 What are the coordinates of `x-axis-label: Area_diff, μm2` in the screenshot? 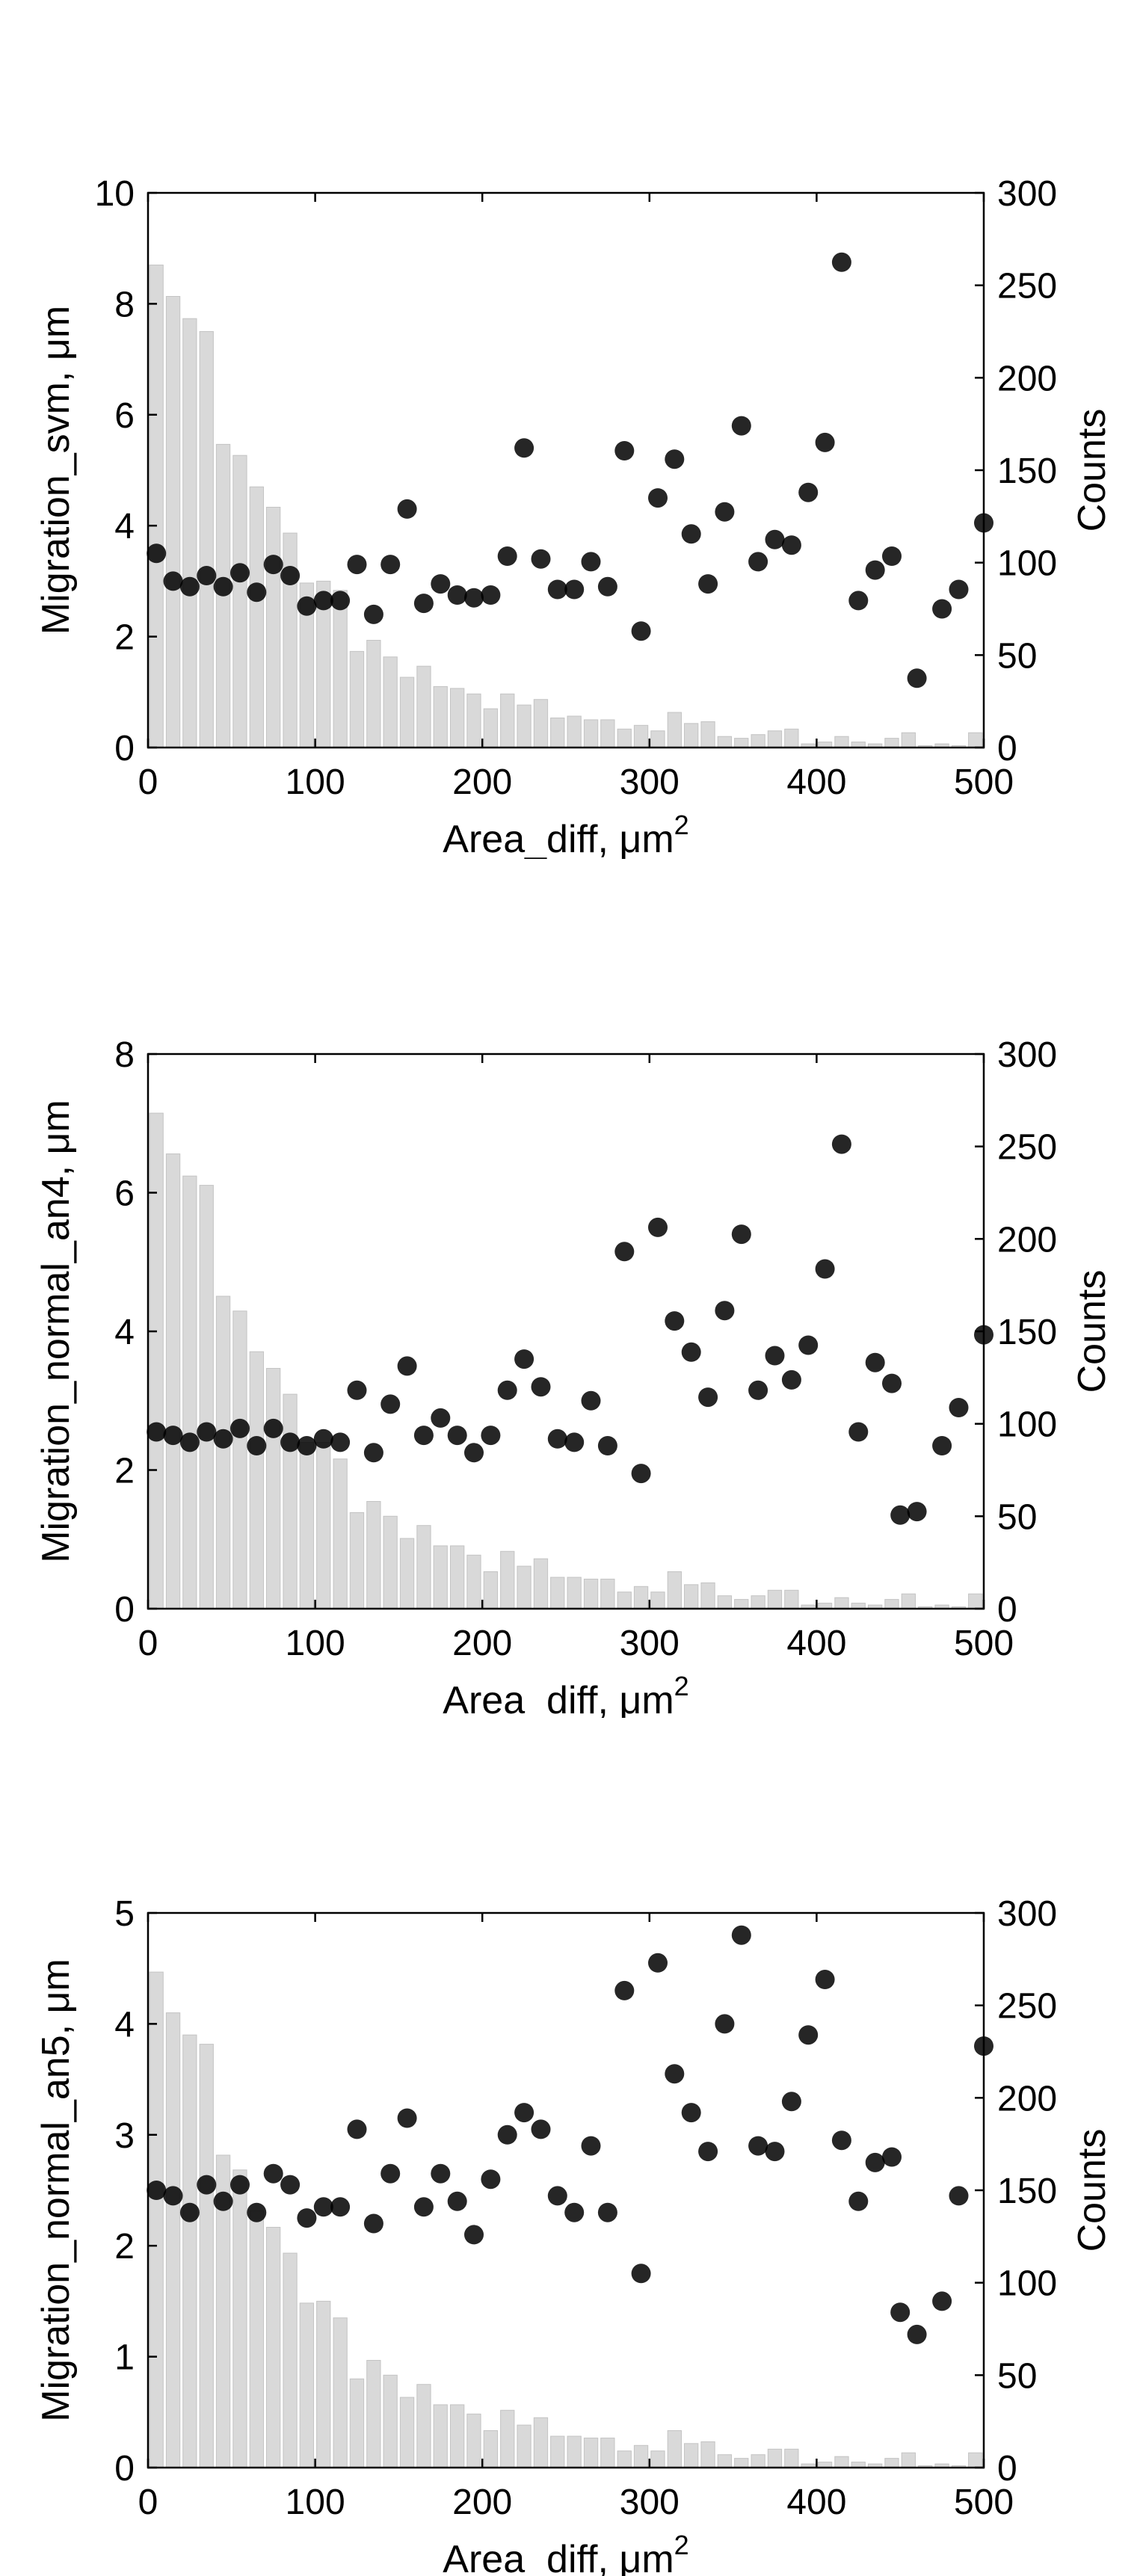 It's located at (566, 1694).